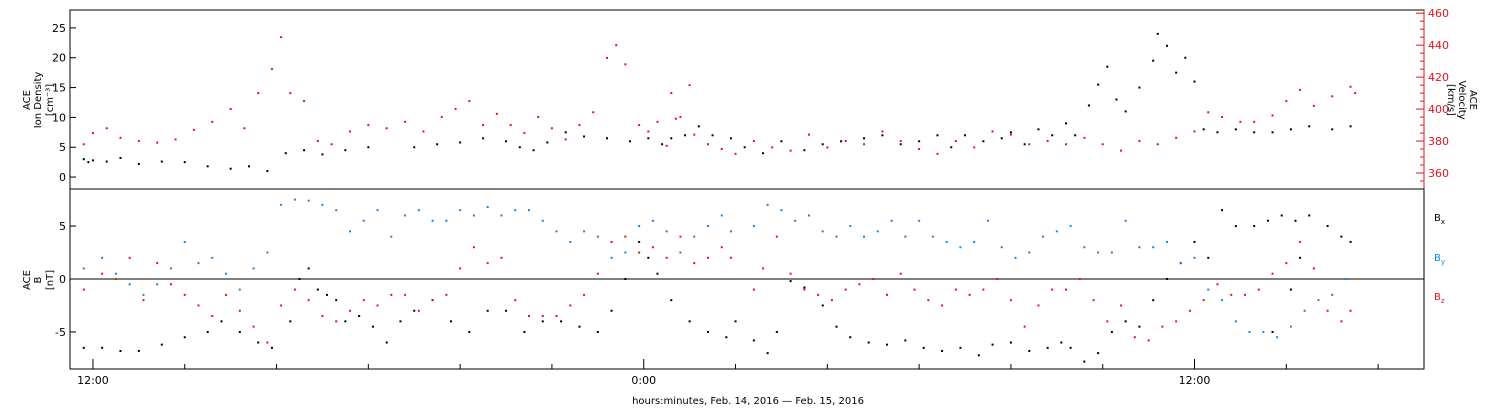 The height and width of the screenshot is (410, 1500). Describe the element at coordinates (62, 177) in the screenshot. I see `top-left-tick-label: 0` at that location.